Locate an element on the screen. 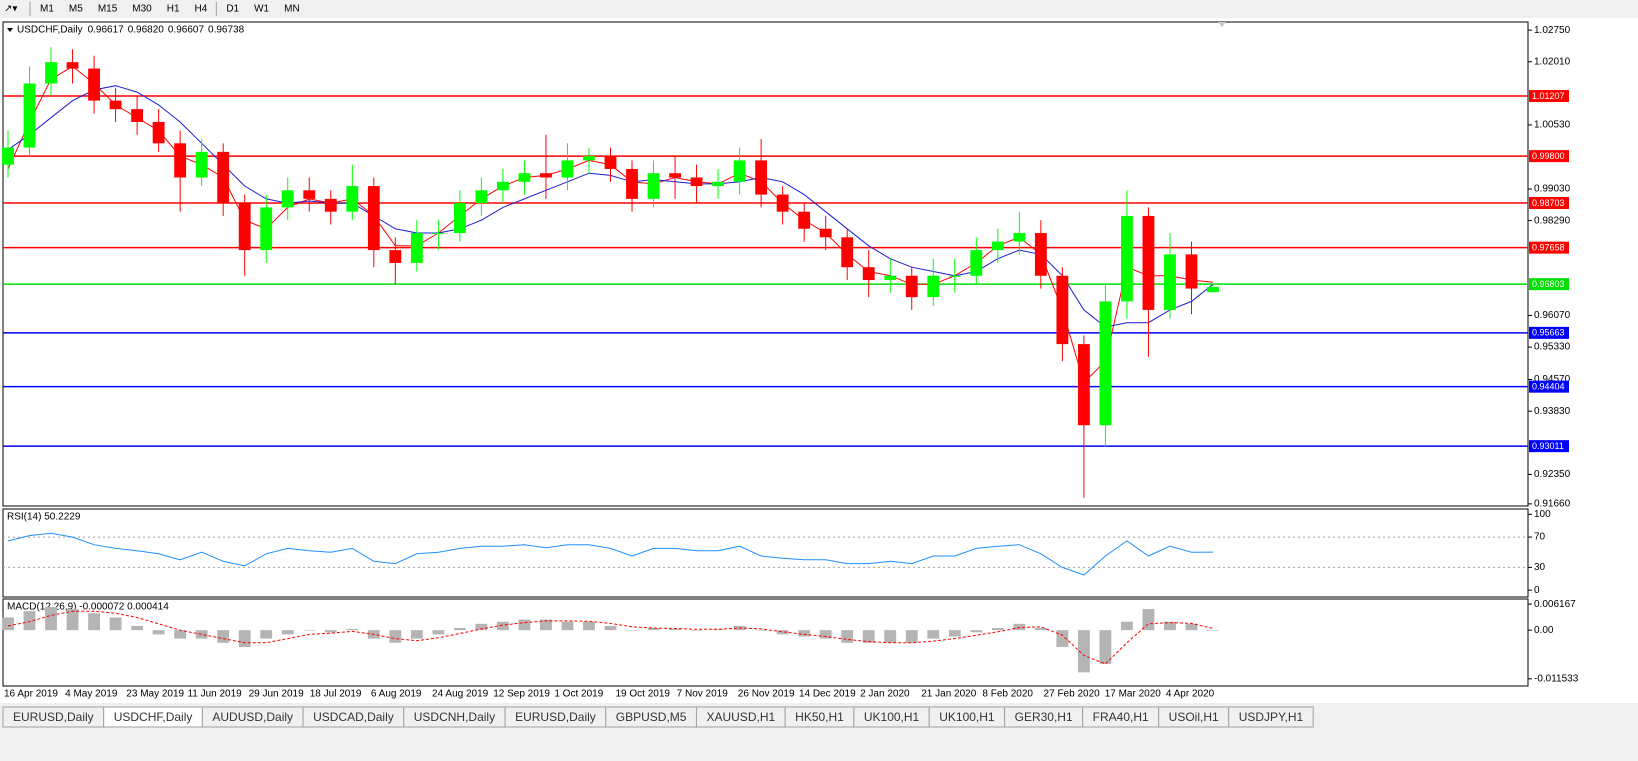  tab is located at coordinates (1271, 717).